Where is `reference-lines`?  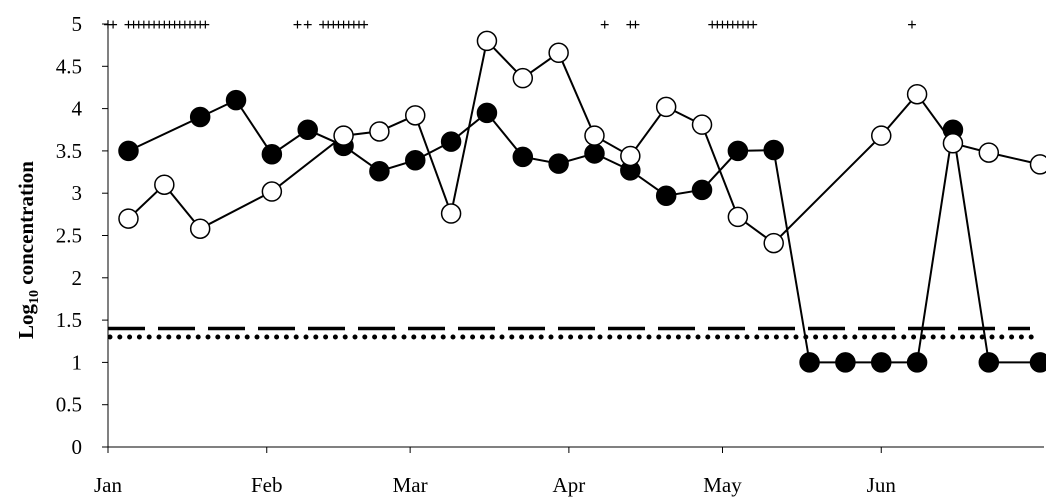 reference-lines is located at coordinates (575, 333).